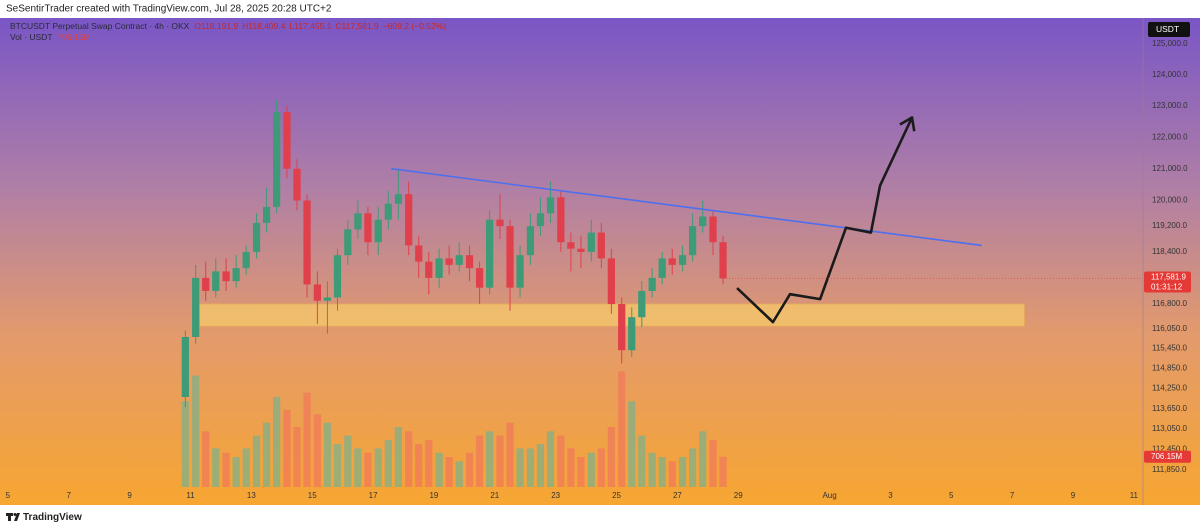 The image size is (1200, 529). Describe the element at coordinates (251, 495) in the screenshot. I see `x-tick-label: 13` at that location.